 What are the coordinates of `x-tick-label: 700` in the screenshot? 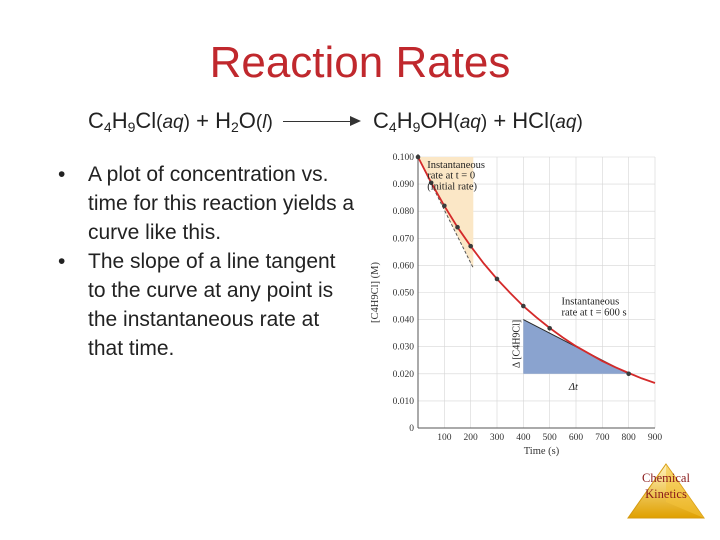 It's located at (602, 438).